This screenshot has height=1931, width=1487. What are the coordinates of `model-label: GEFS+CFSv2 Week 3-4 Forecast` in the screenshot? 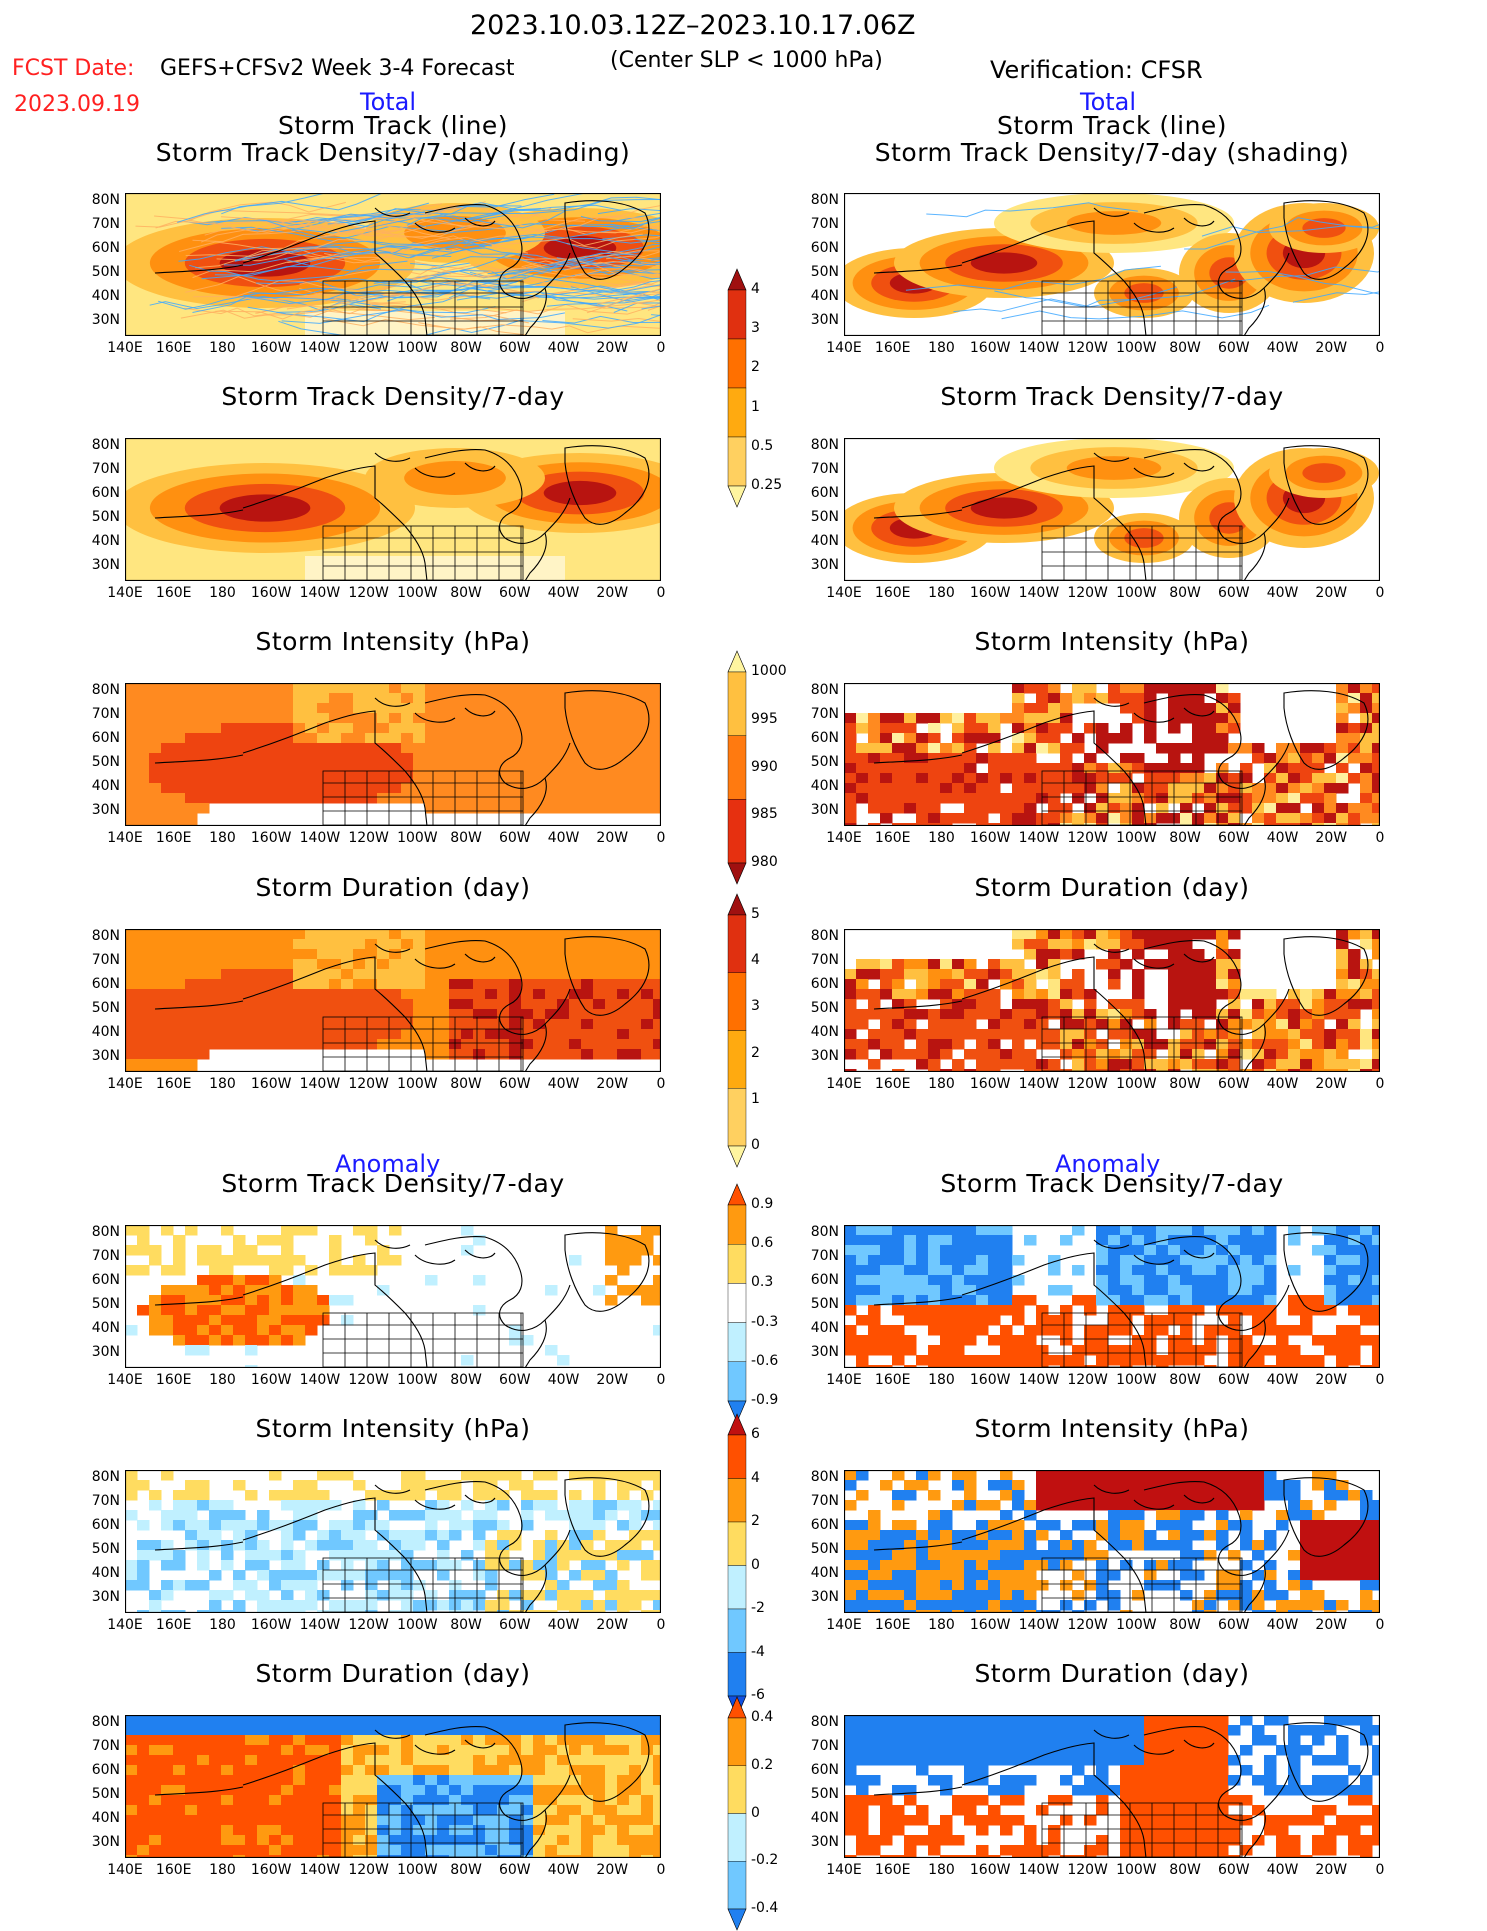 It's located at (337, 68).